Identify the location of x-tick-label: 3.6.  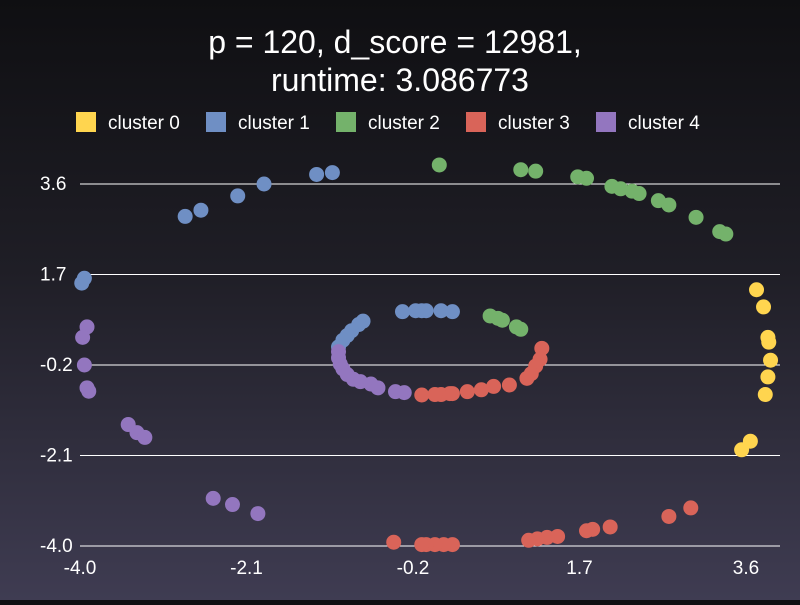
(746, 568).